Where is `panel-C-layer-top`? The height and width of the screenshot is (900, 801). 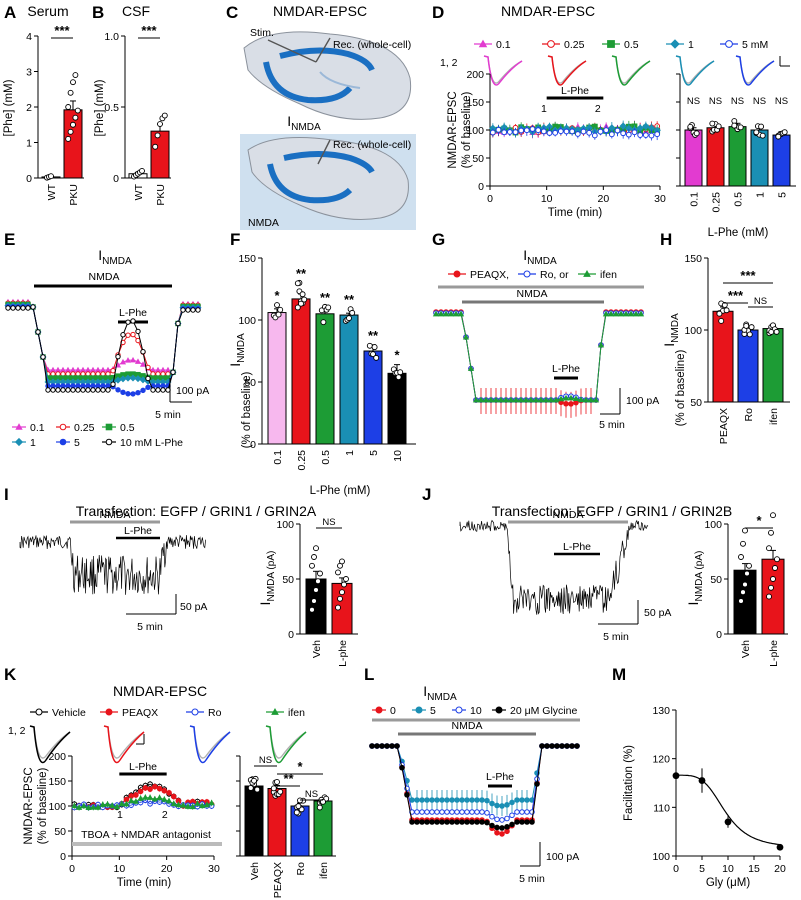 panel-C-layer-top is located at coordinates (340, 80).